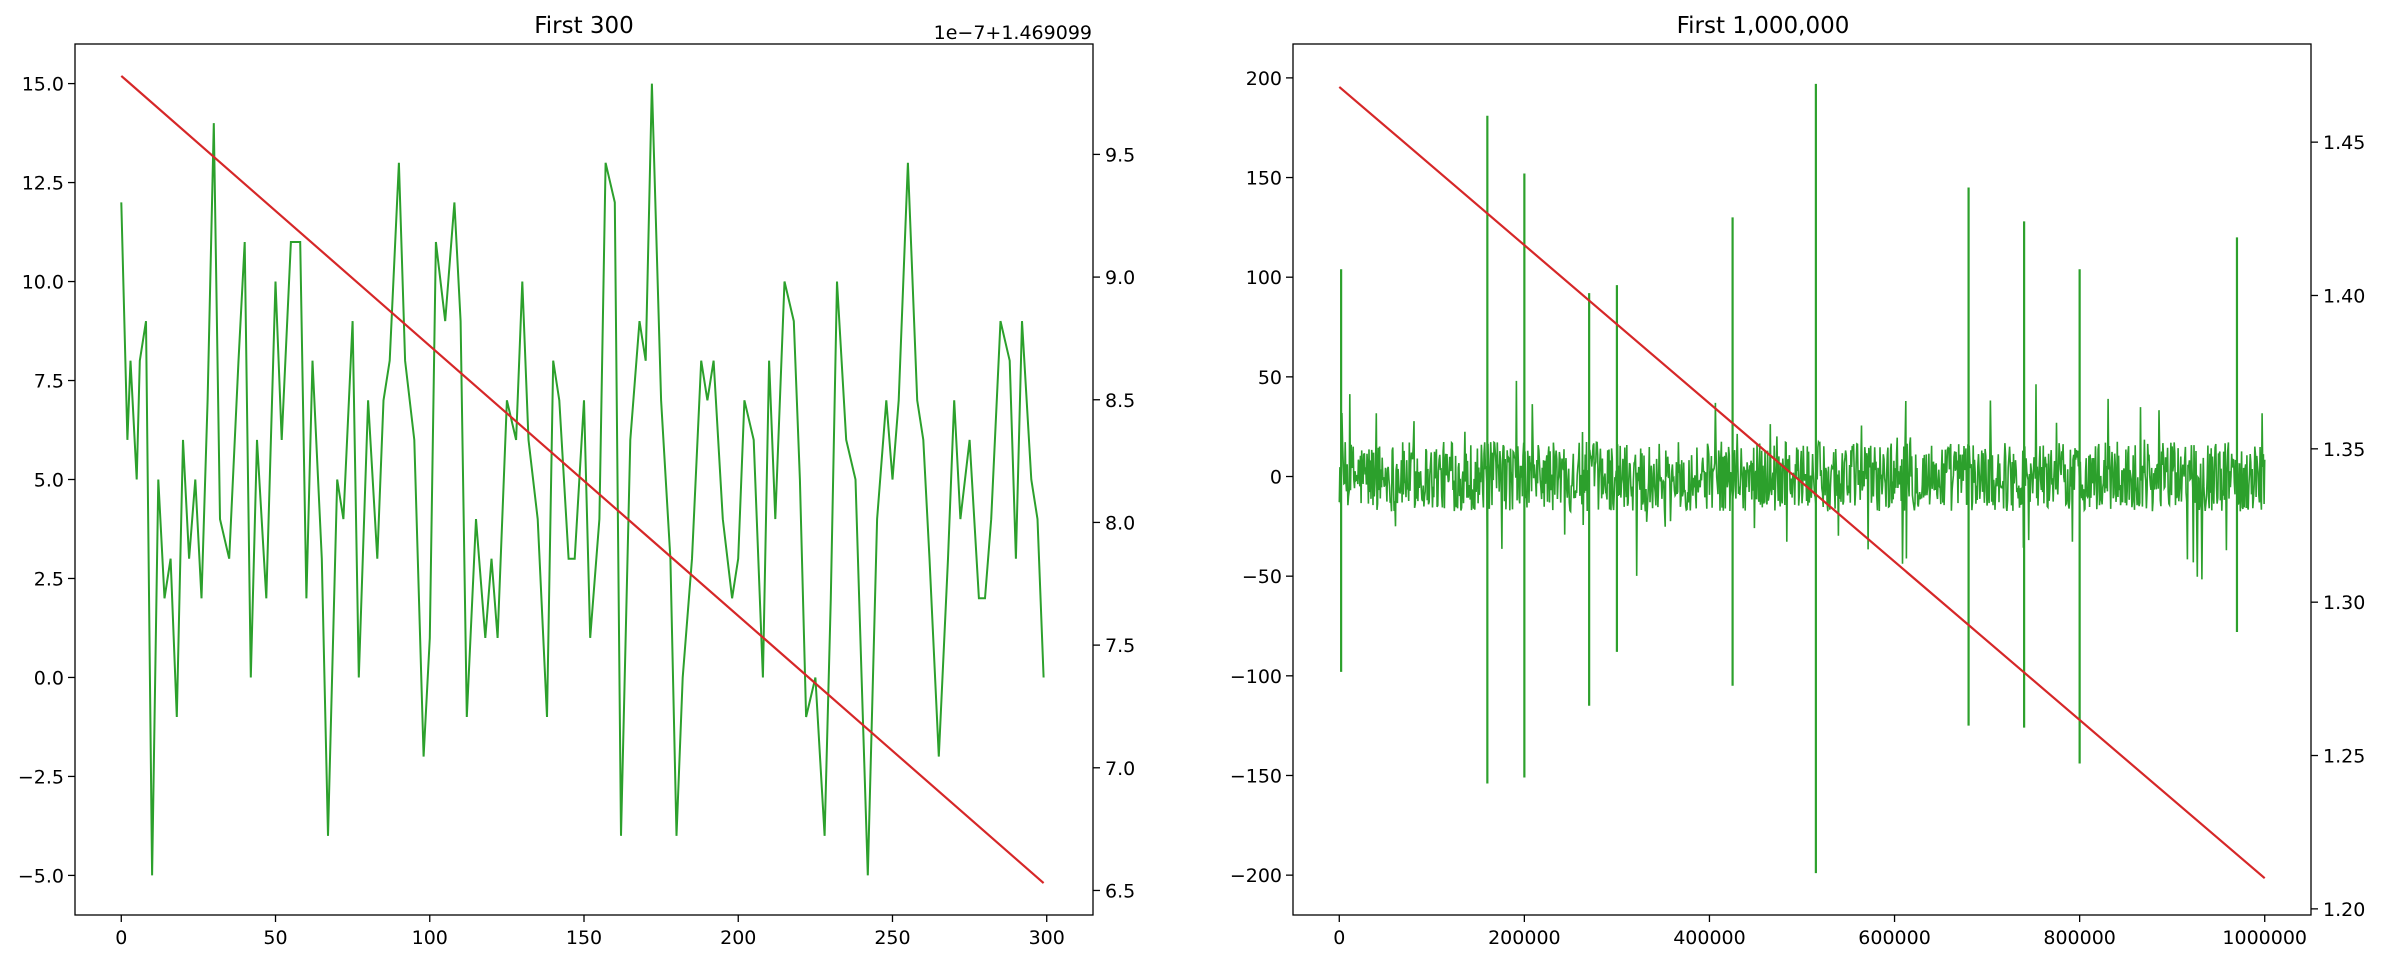 This screenshot has width=2382, height=962. Describe the element at coordinates (1709, 938) in the screenshot. I see `x-tick-label: 400000` at that location.